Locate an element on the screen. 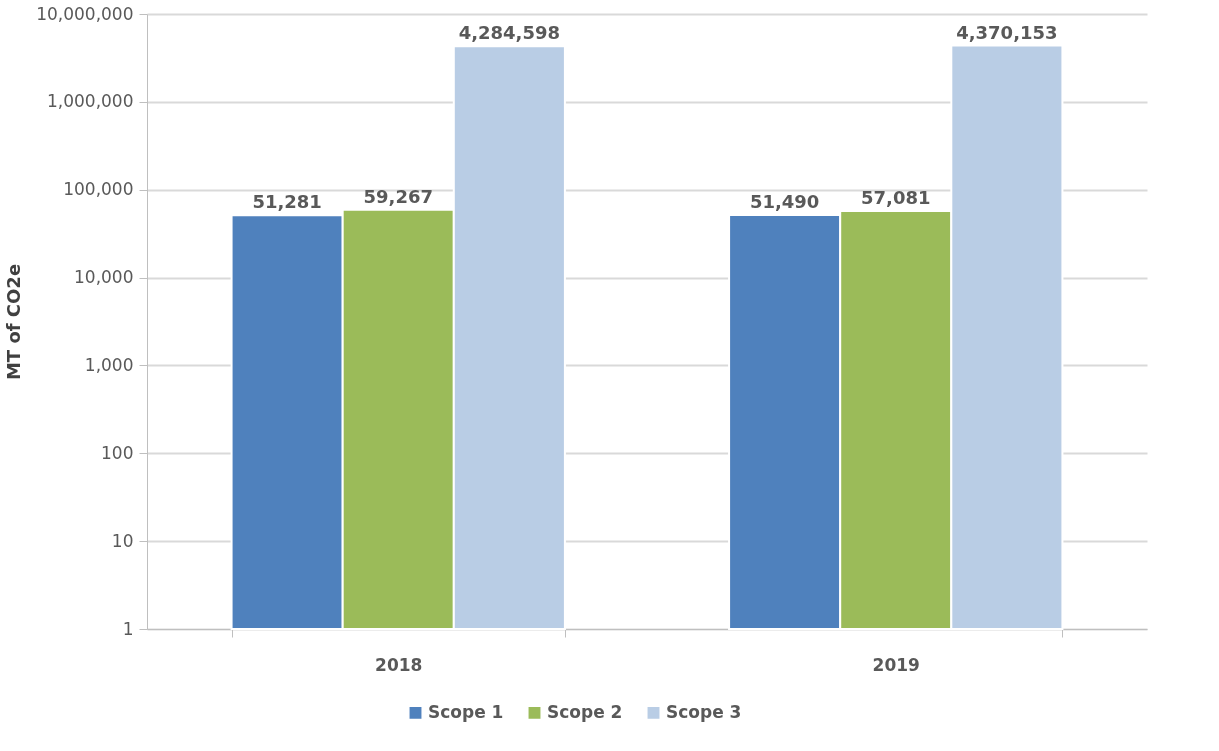 Image resolution: width=1219 pixels, height=751 pixels. legend-label: Scope 3 is located at coordinates (704, 711).